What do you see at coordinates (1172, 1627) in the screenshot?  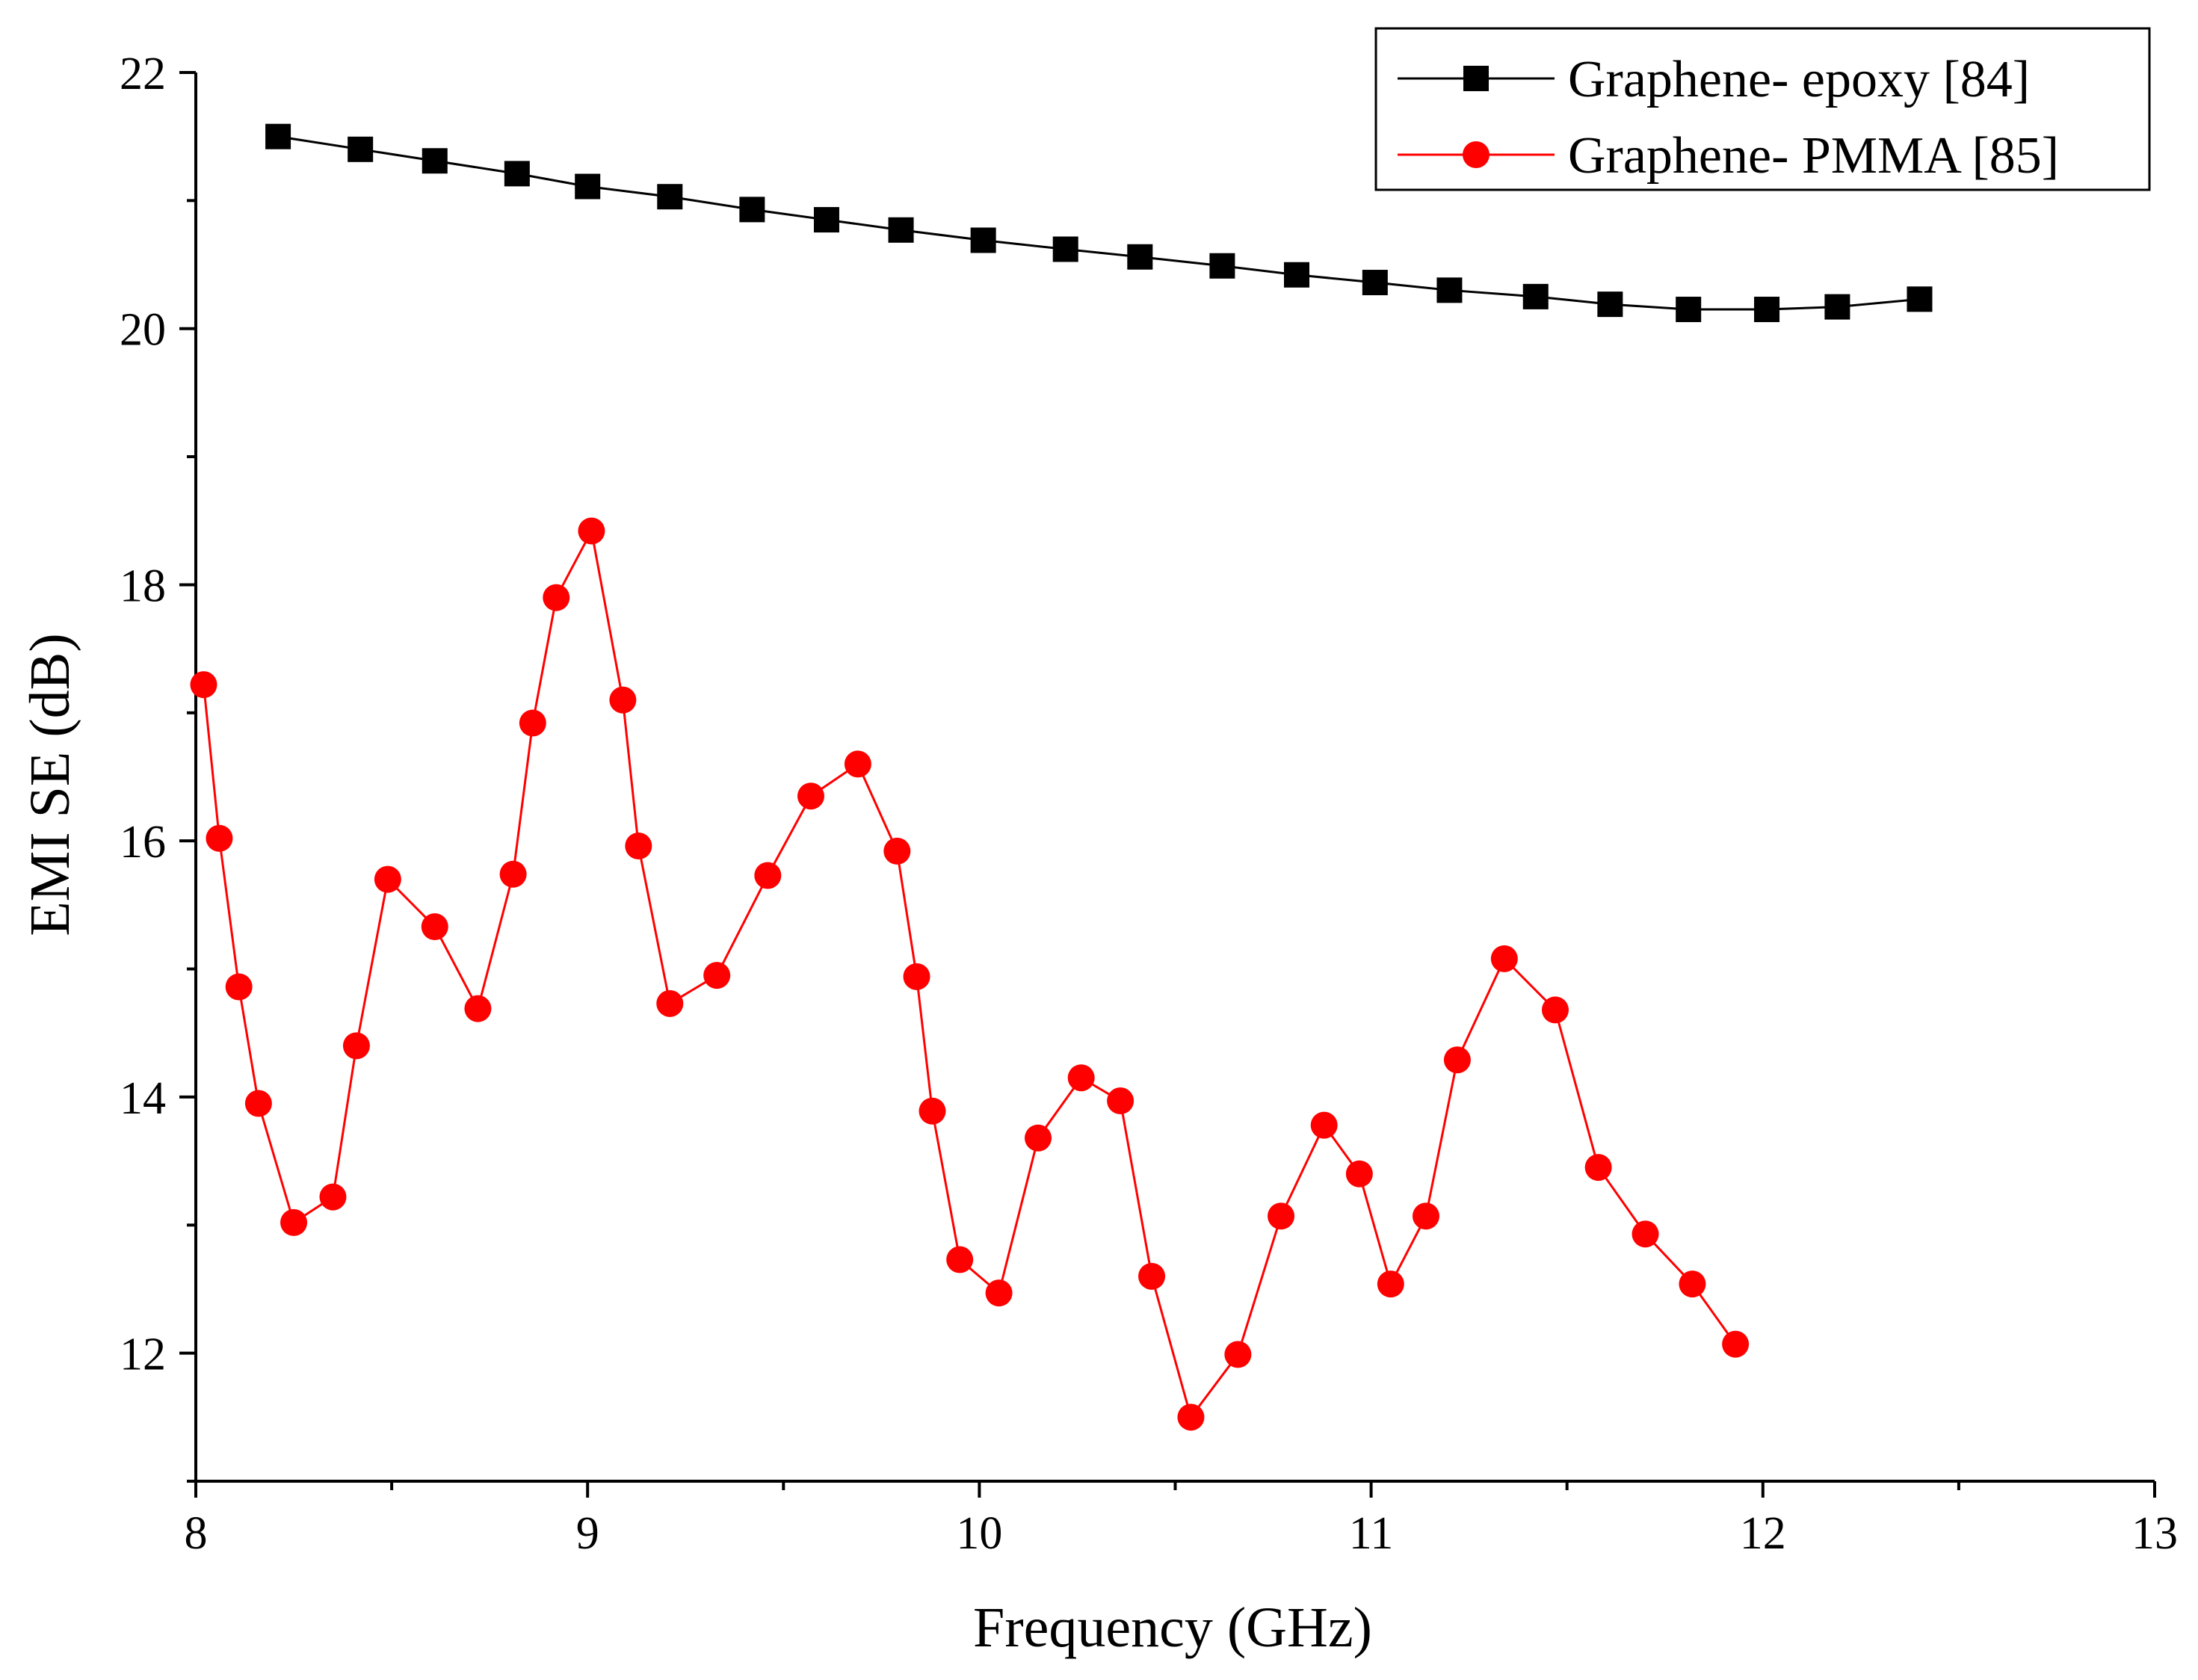 I see `x-axis-title: Frequency (GHz)` at bounding box center [1172, 1627].